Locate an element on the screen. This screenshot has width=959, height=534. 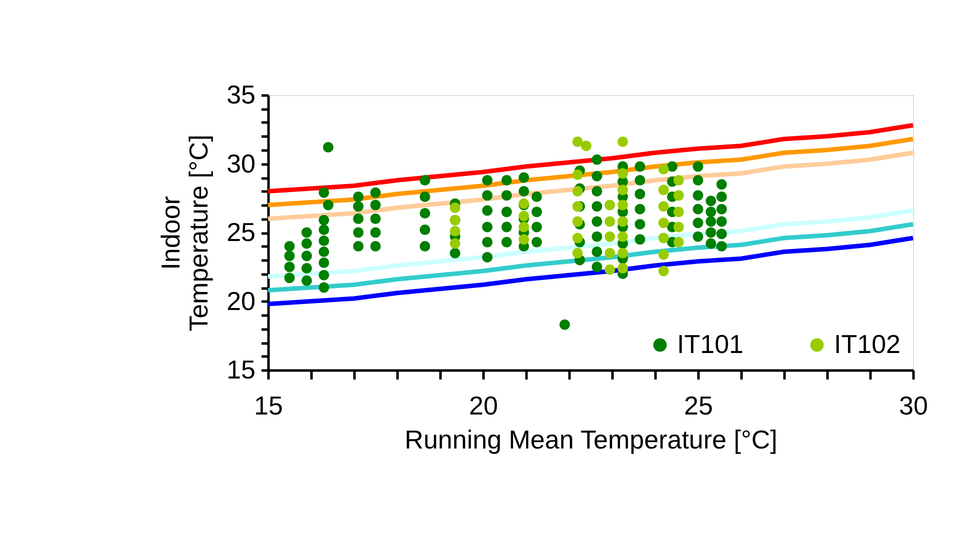
legend-label: IT102 is located at coordinates (867, 344).